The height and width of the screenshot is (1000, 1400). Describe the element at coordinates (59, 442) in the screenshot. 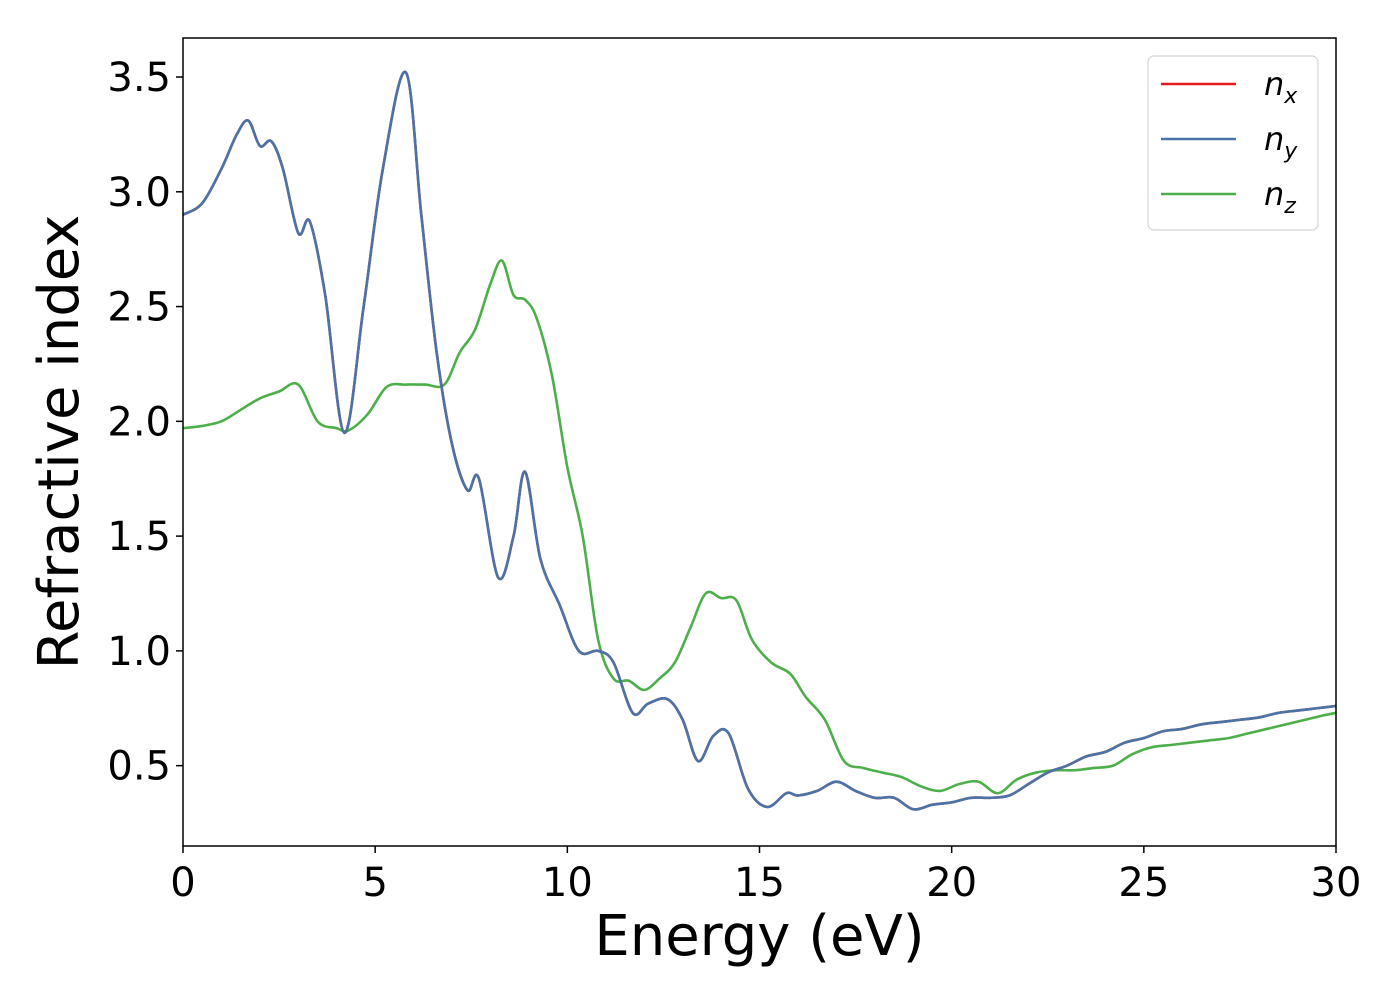

I see `y-axis-label: Refractive index` at that location.